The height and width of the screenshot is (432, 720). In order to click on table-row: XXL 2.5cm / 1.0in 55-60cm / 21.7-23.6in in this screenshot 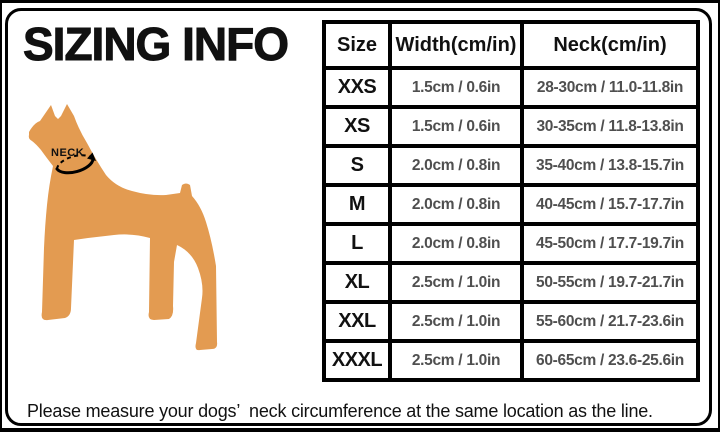, I will do `click(511, 321)`.